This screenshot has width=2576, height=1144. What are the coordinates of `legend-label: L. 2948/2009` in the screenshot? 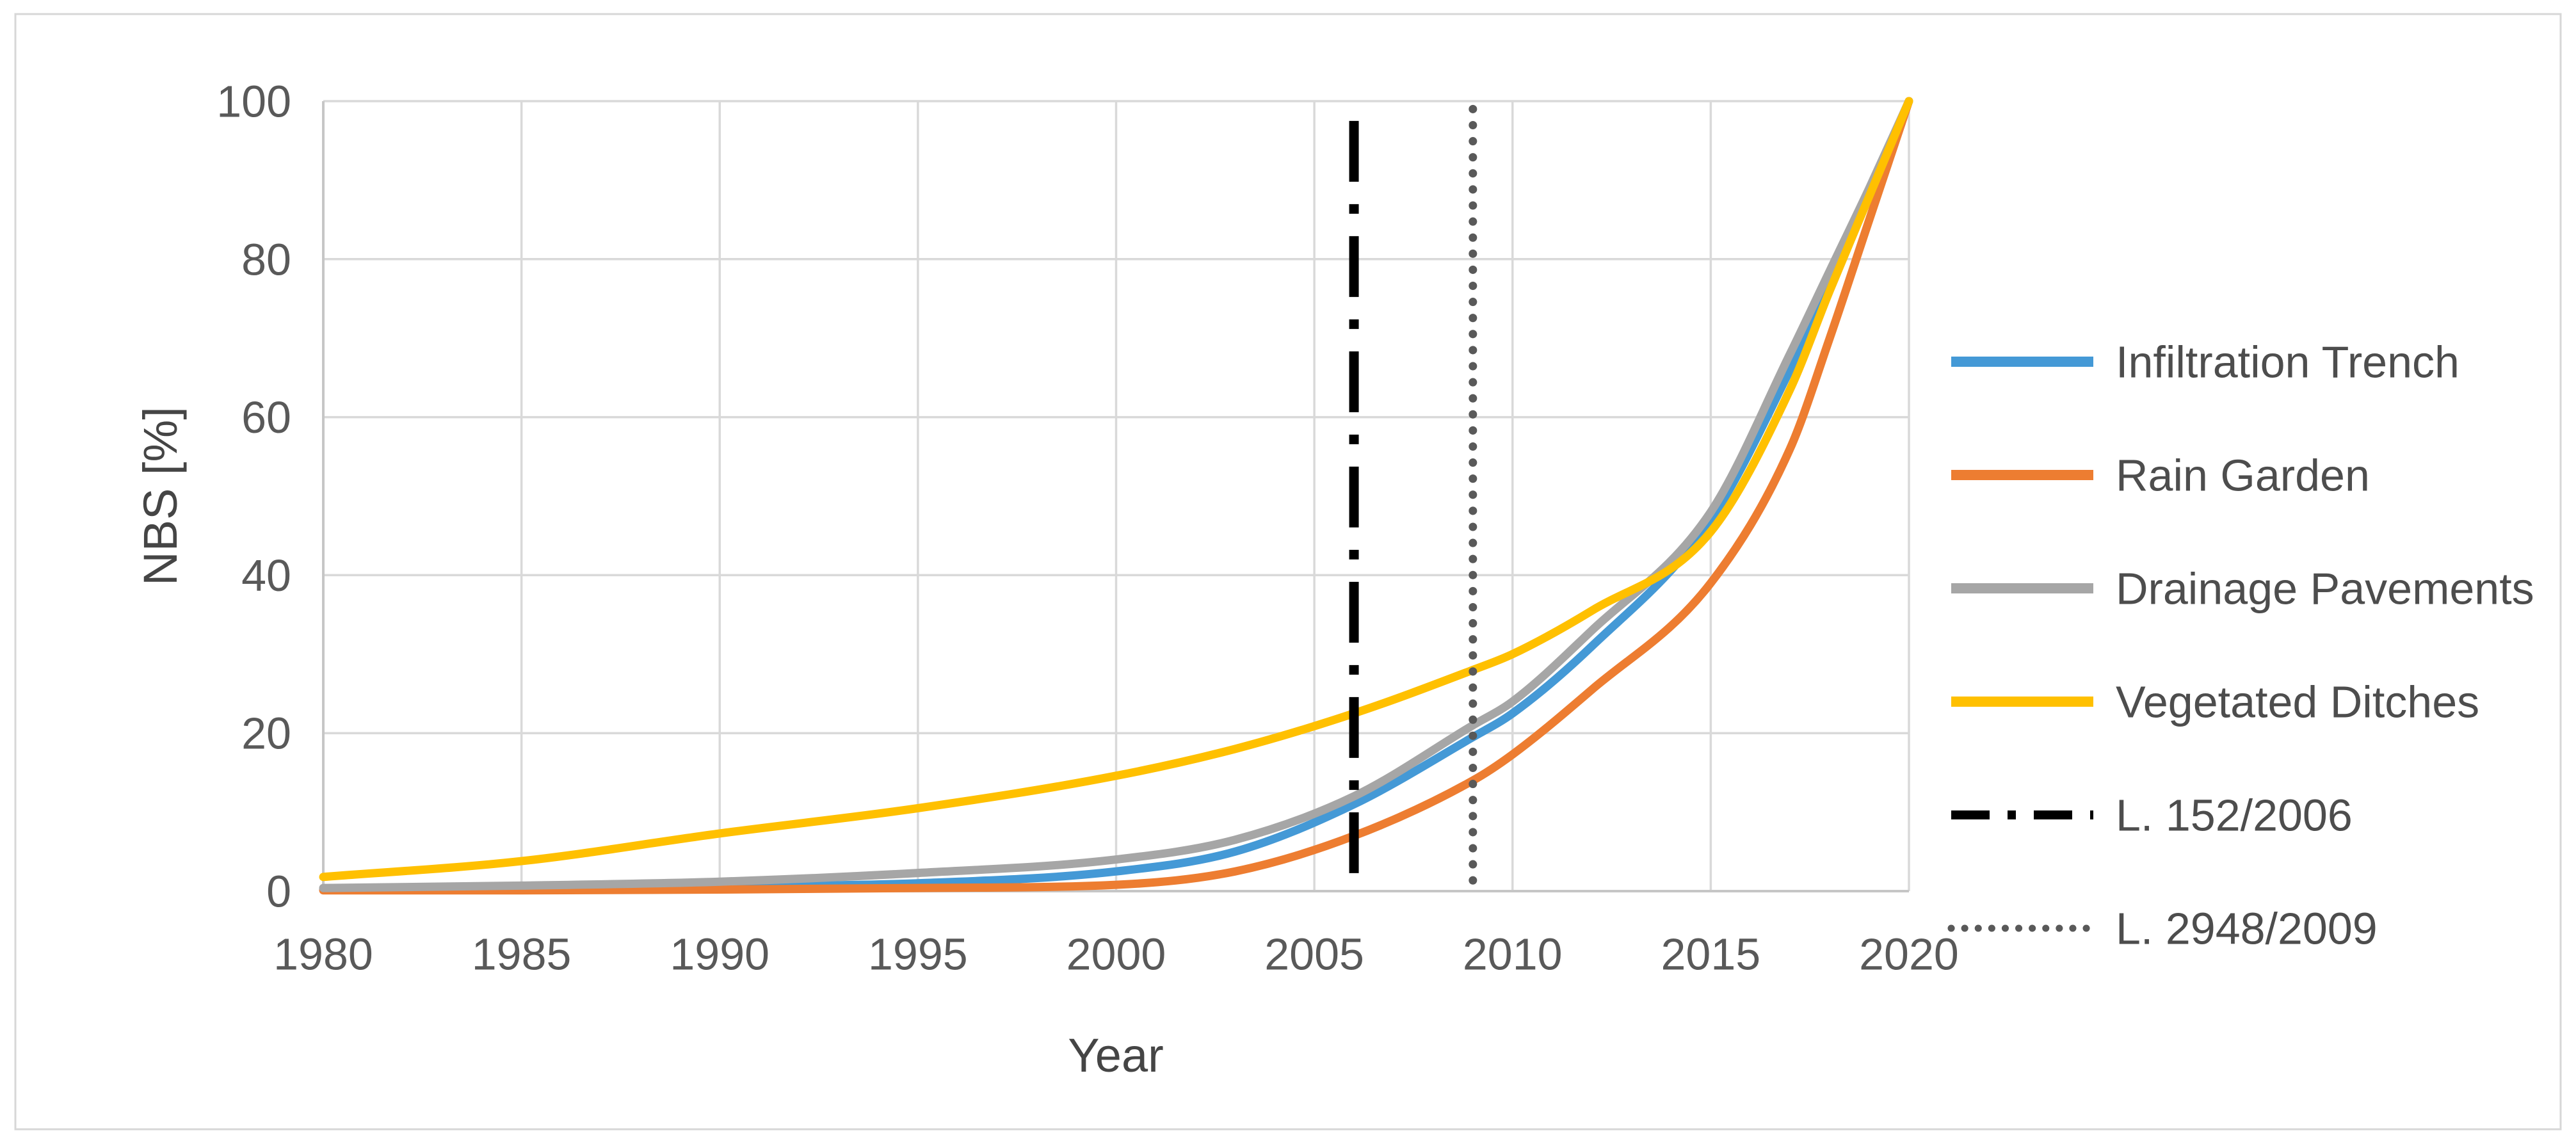 It's located at (2247, 929).